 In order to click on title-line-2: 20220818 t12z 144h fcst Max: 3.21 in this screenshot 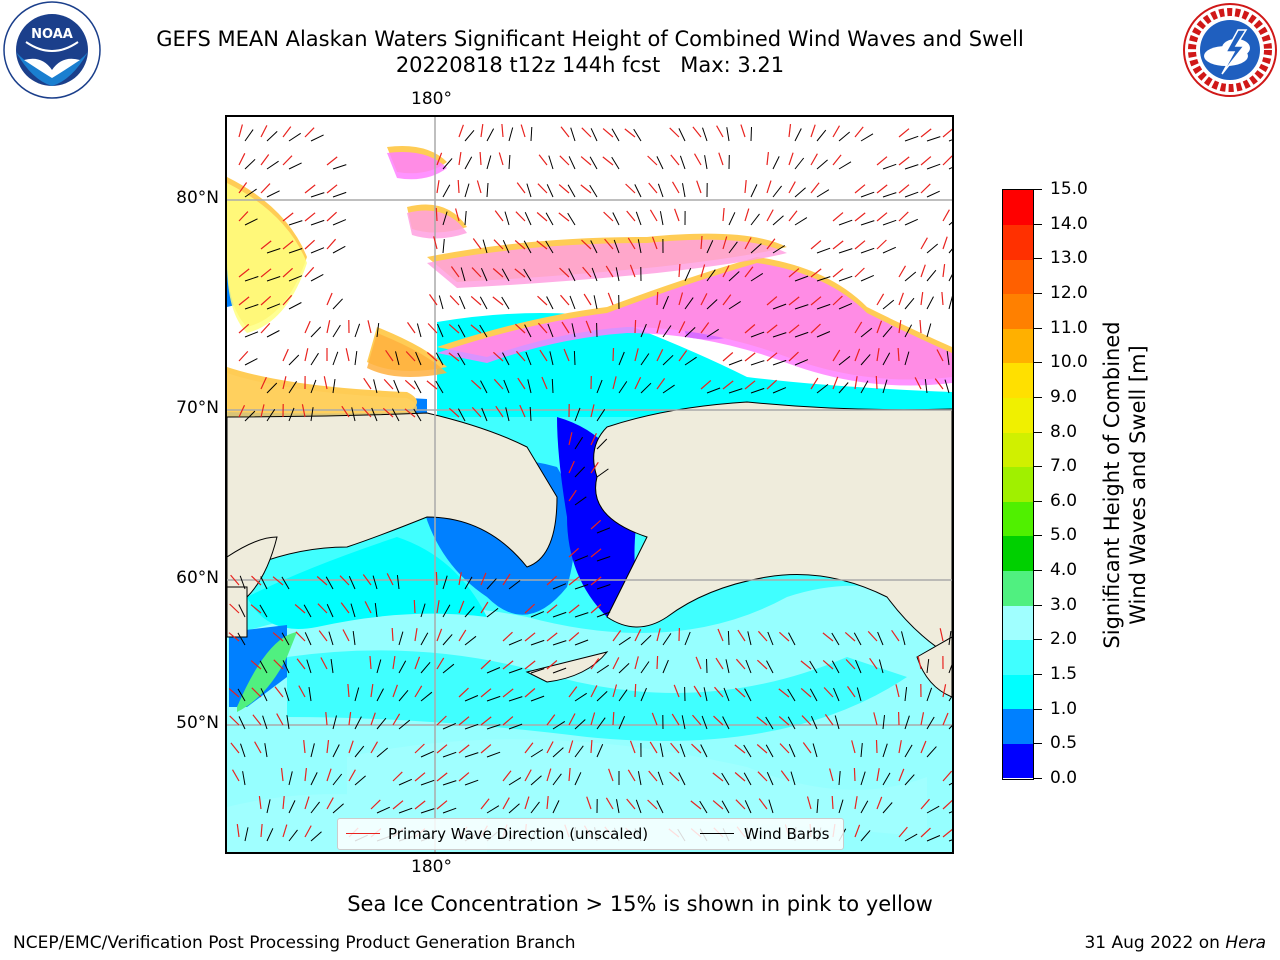, I will do `click(590, 65)`.